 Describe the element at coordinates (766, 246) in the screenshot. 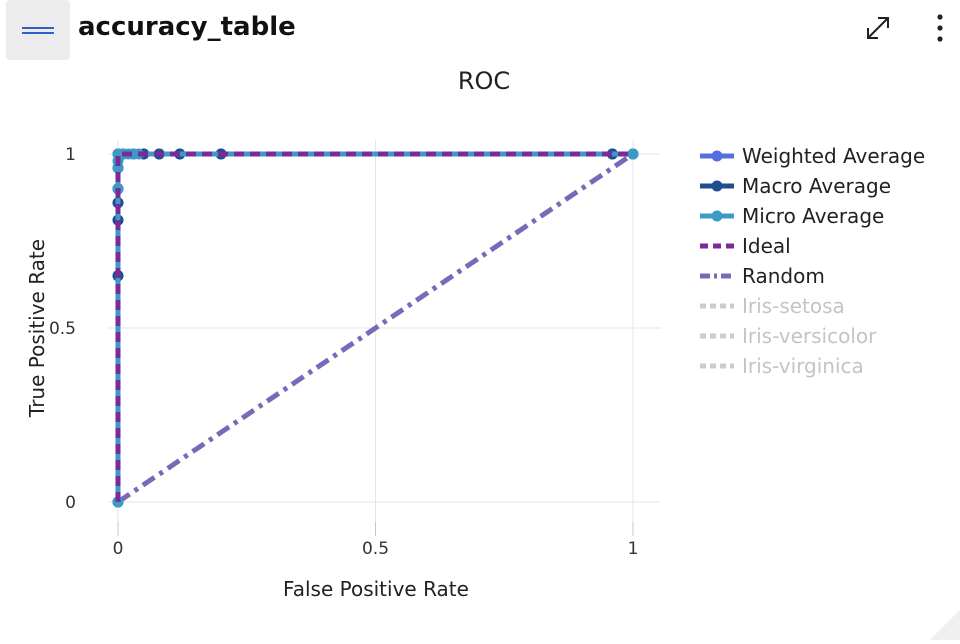

I see `legend-label: Ideal` at that location.